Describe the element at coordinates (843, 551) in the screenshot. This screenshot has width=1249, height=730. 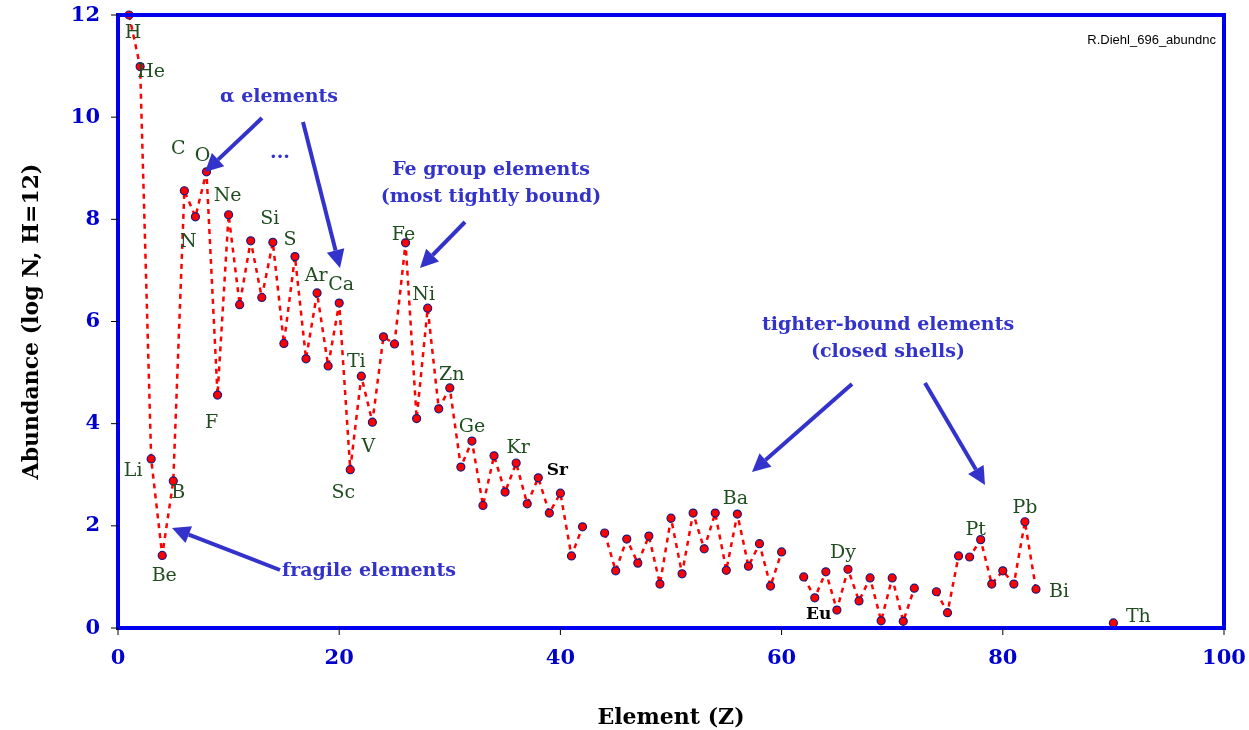
I see `annotation: Dy` at that location.